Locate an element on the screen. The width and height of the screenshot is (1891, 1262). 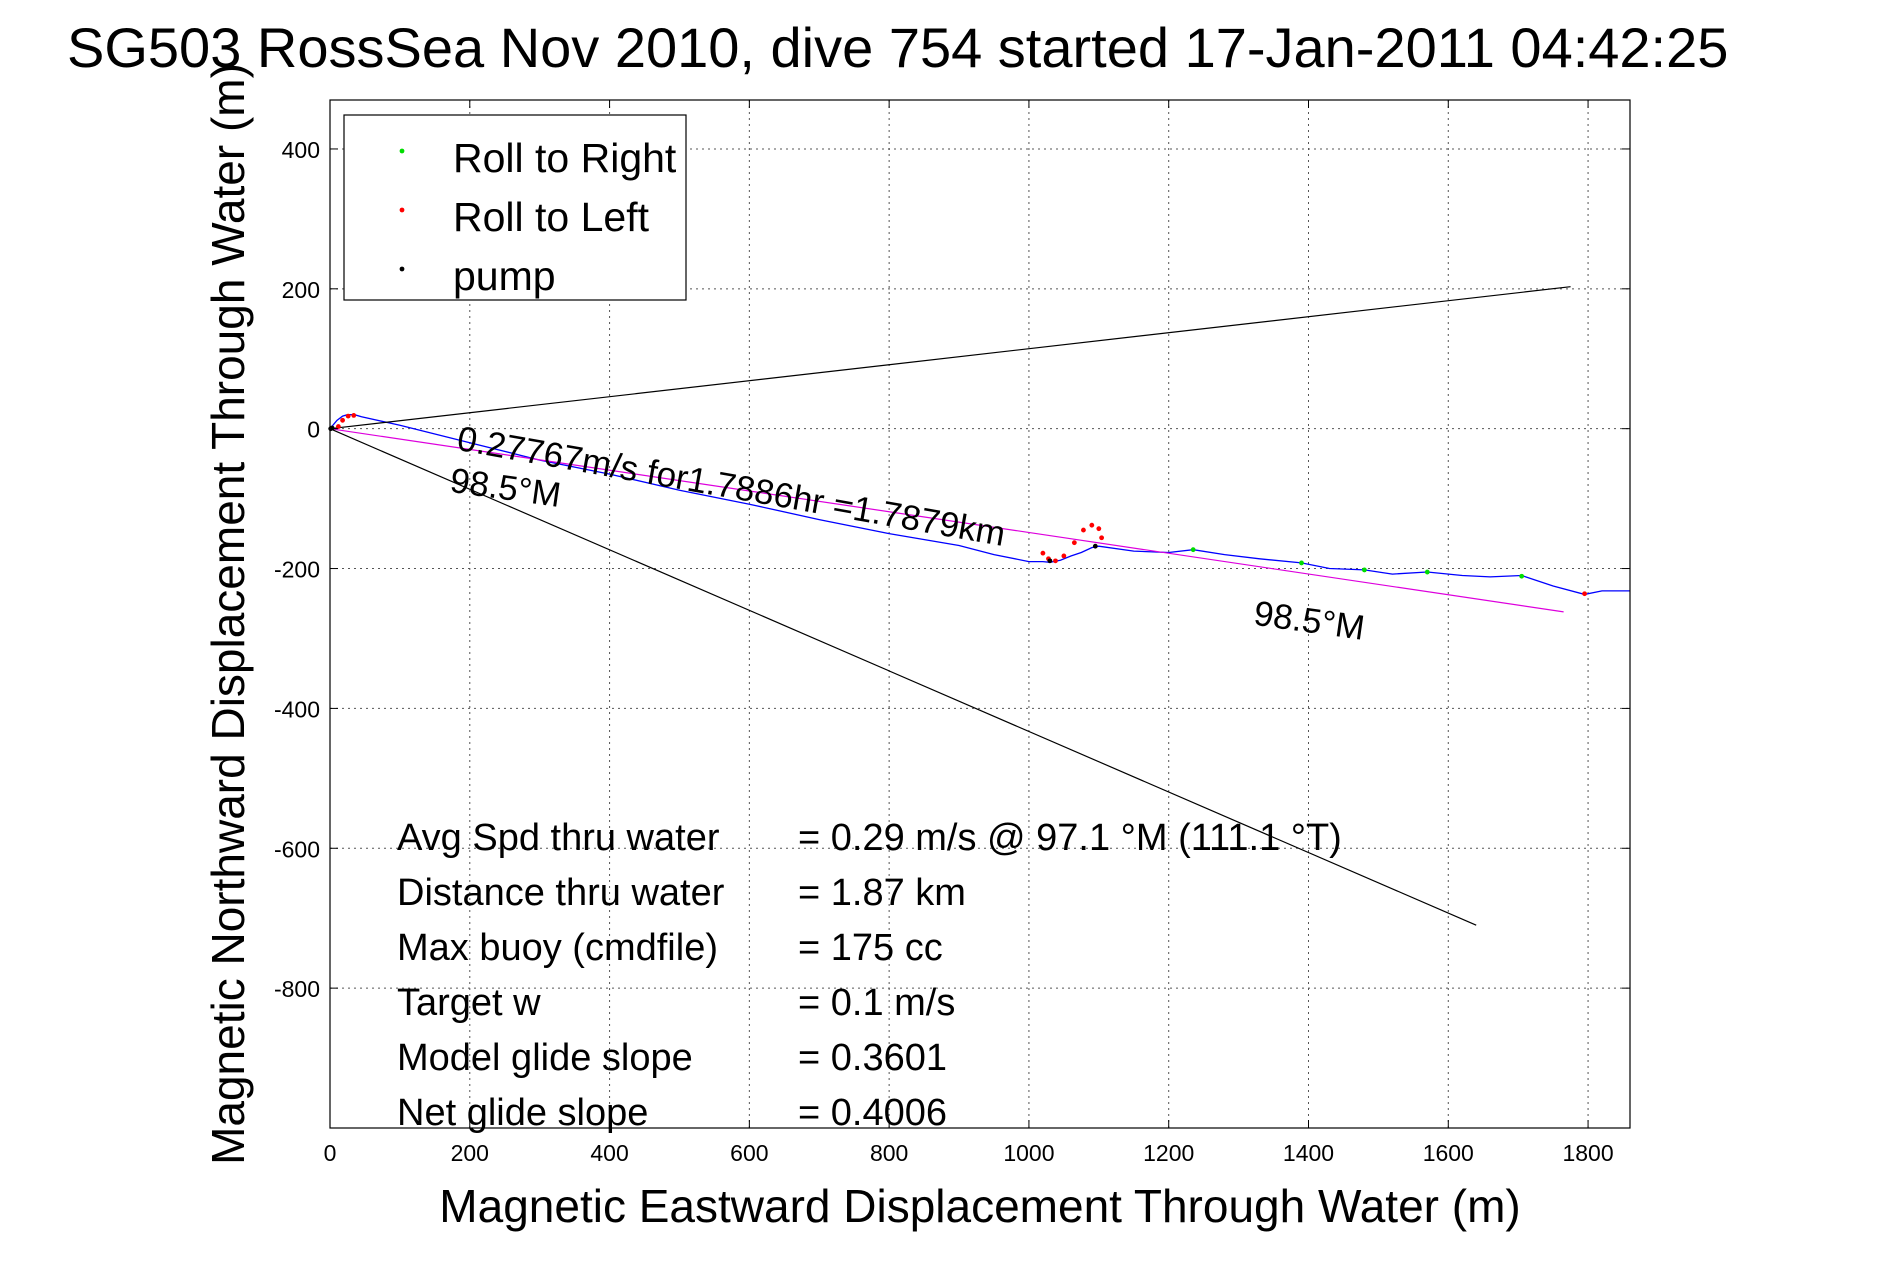
x-tick-label: 1800 is located at coordinates (1587, 1153).